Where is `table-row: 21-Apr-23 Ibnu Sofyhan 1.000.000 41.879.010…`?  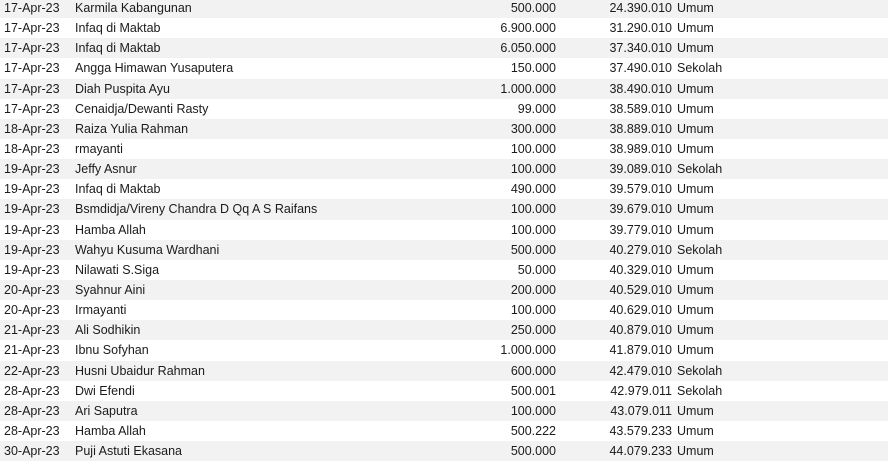 table-row: 21-Apr-23 Ibnu Sofyhan 1.000.000 41.879.010… is located at coordinates (444, 350).